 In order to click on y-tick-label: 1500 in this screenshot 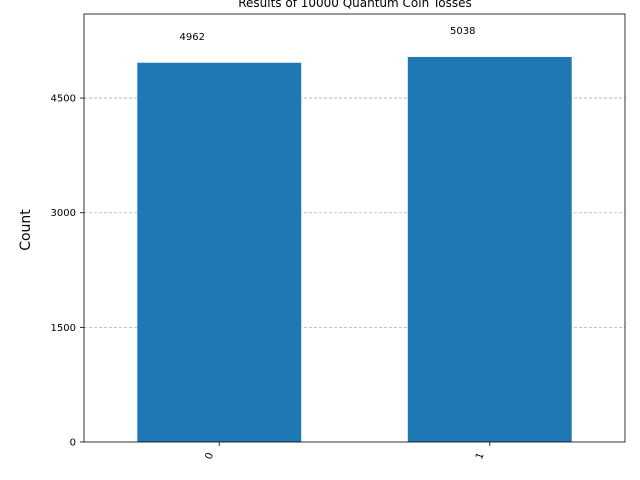, I will do `click(63, 328)`.